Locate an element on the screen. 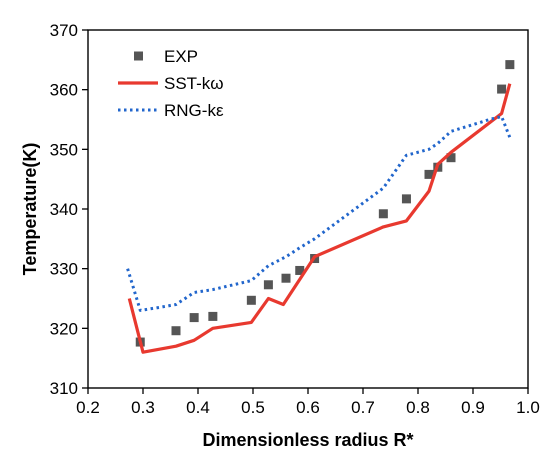  y-tick-label-3: 330 is located at coordinates (64, 269).